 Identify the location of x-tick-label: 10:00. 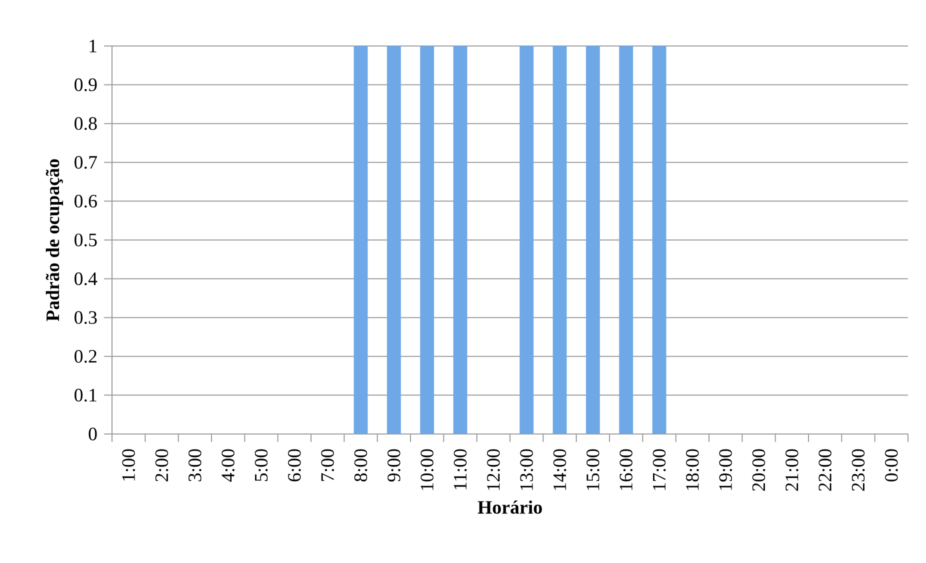
(427, 469).